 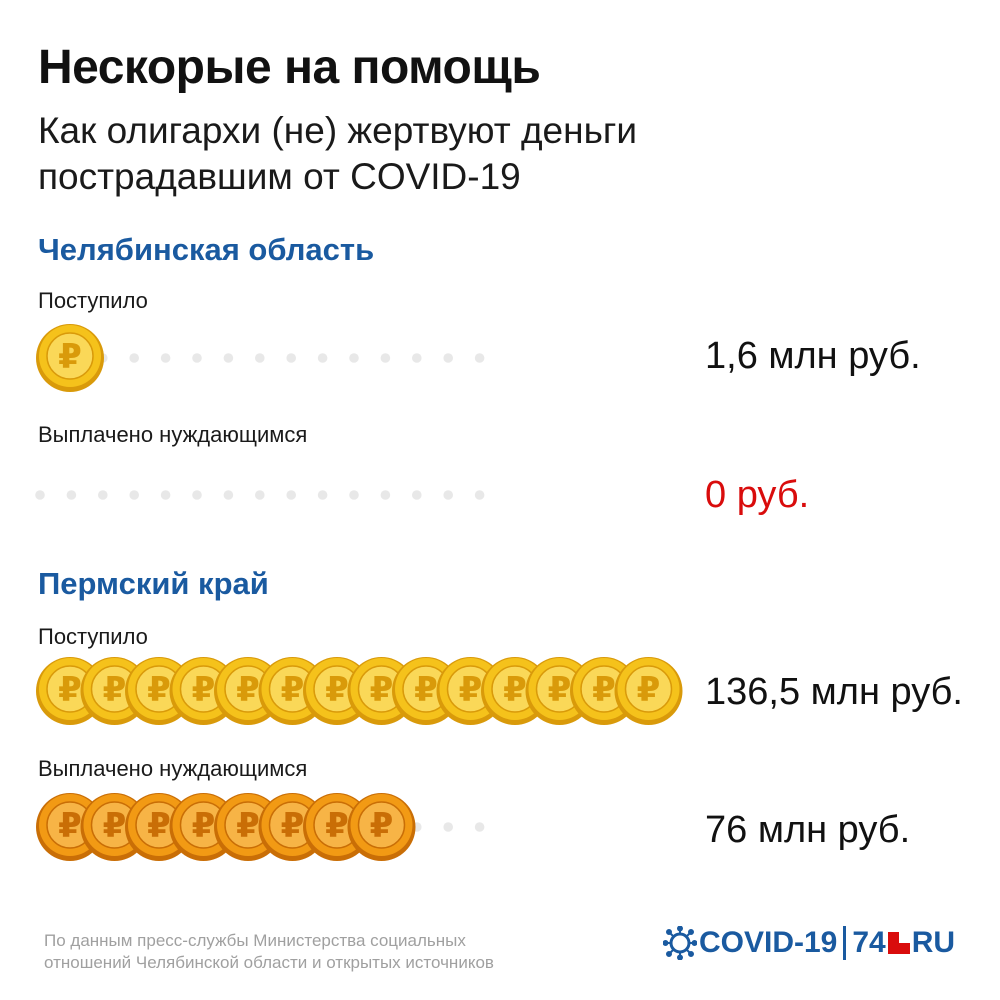 I want to click on row-label-chelyabinsk-paid: Выплачено нуждающимся, so click(x=173, y=434).